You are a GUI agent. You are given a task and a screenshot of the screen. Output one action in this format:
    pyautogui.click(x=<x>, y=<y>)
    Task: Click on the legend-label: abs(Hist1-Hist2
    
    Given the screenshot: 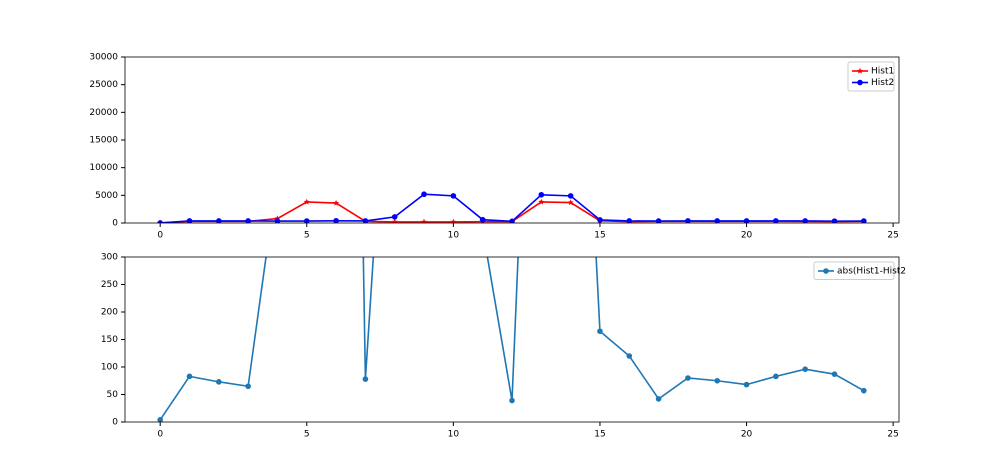 What is the action you would take?
    pyautogui.click(x=871, y=272)
    